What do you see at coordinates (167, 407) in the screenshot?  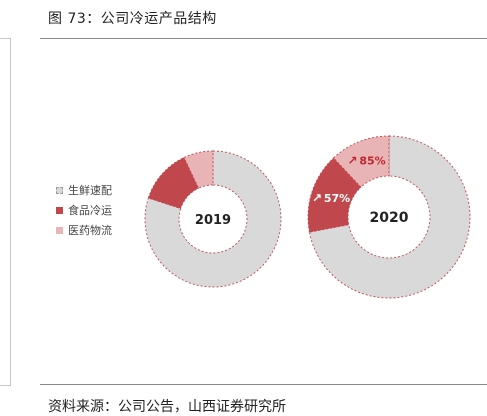 I see `source-note: 资料来源：公司公告，山西证券研究所` at bounding box center [167, 407].